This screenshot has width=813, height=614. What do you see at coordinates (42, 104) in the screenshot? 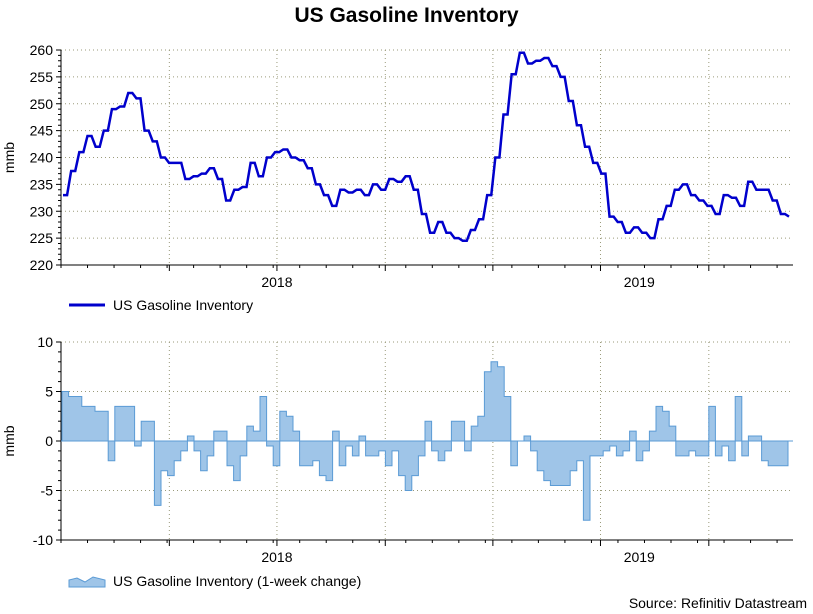
I see `y-tick-label: 250` at bounding box center [42, 104].